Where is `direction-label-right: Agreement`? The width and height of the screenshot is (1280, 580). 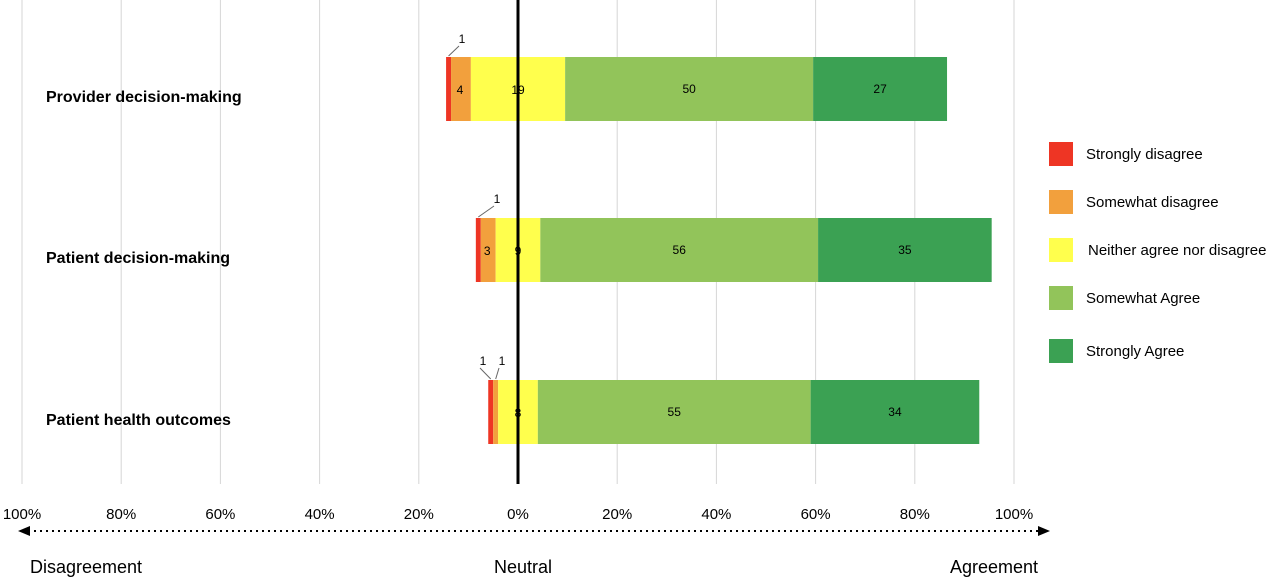
direction-label-right: Agreement is located at coordinates (994, 567).